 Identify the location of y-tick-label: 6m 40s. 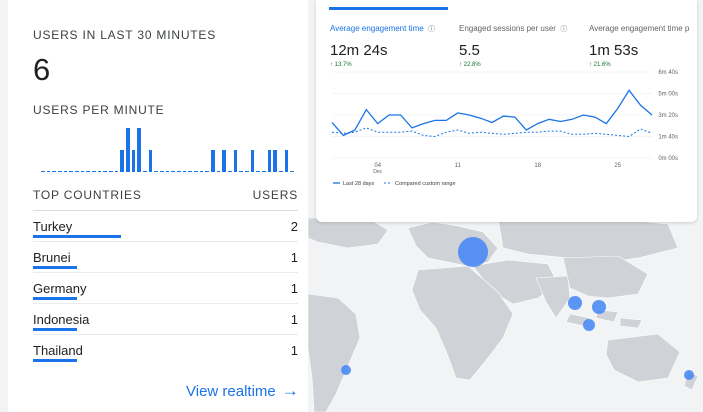
(668, 73).